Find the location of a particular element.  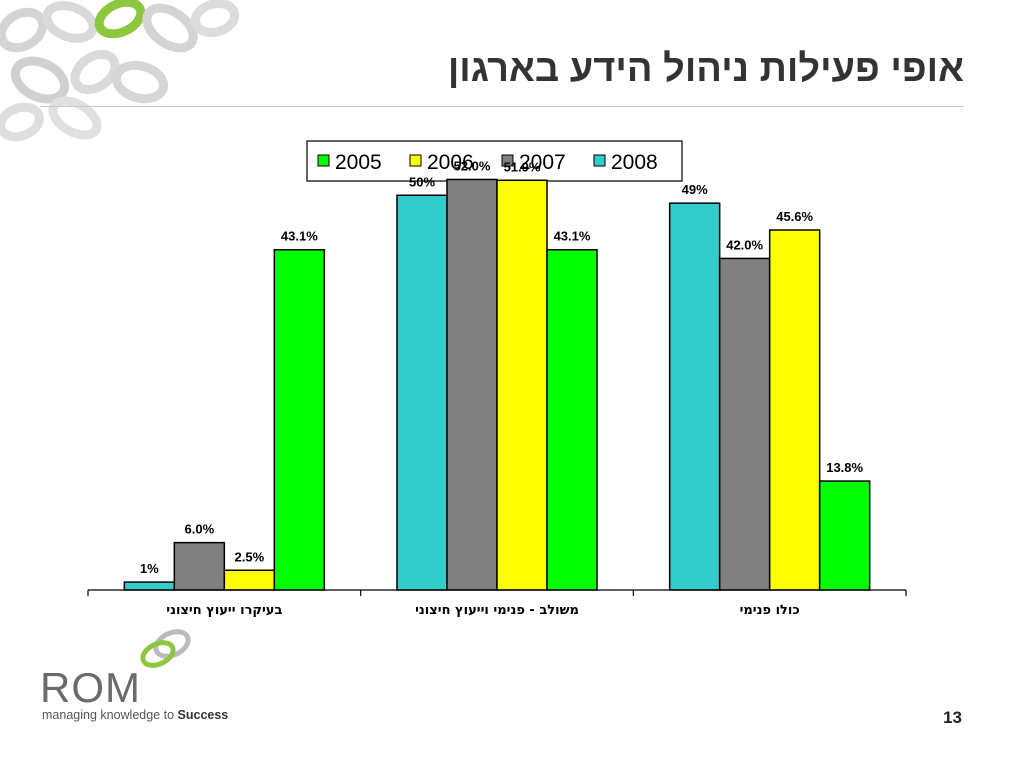

value-label-2005-cat-2: 13.8% is located at coordinates (844, 467).